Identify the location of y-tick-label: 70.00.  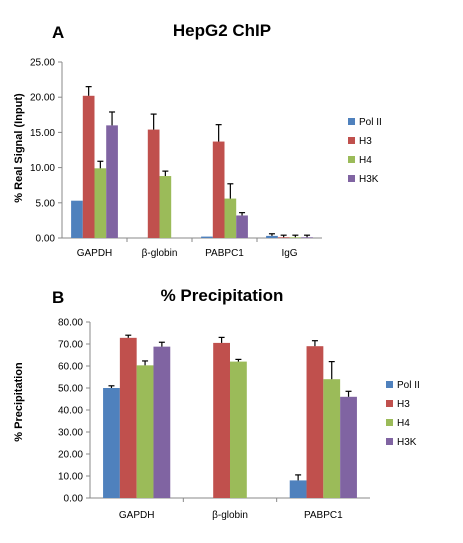
(70, 345).